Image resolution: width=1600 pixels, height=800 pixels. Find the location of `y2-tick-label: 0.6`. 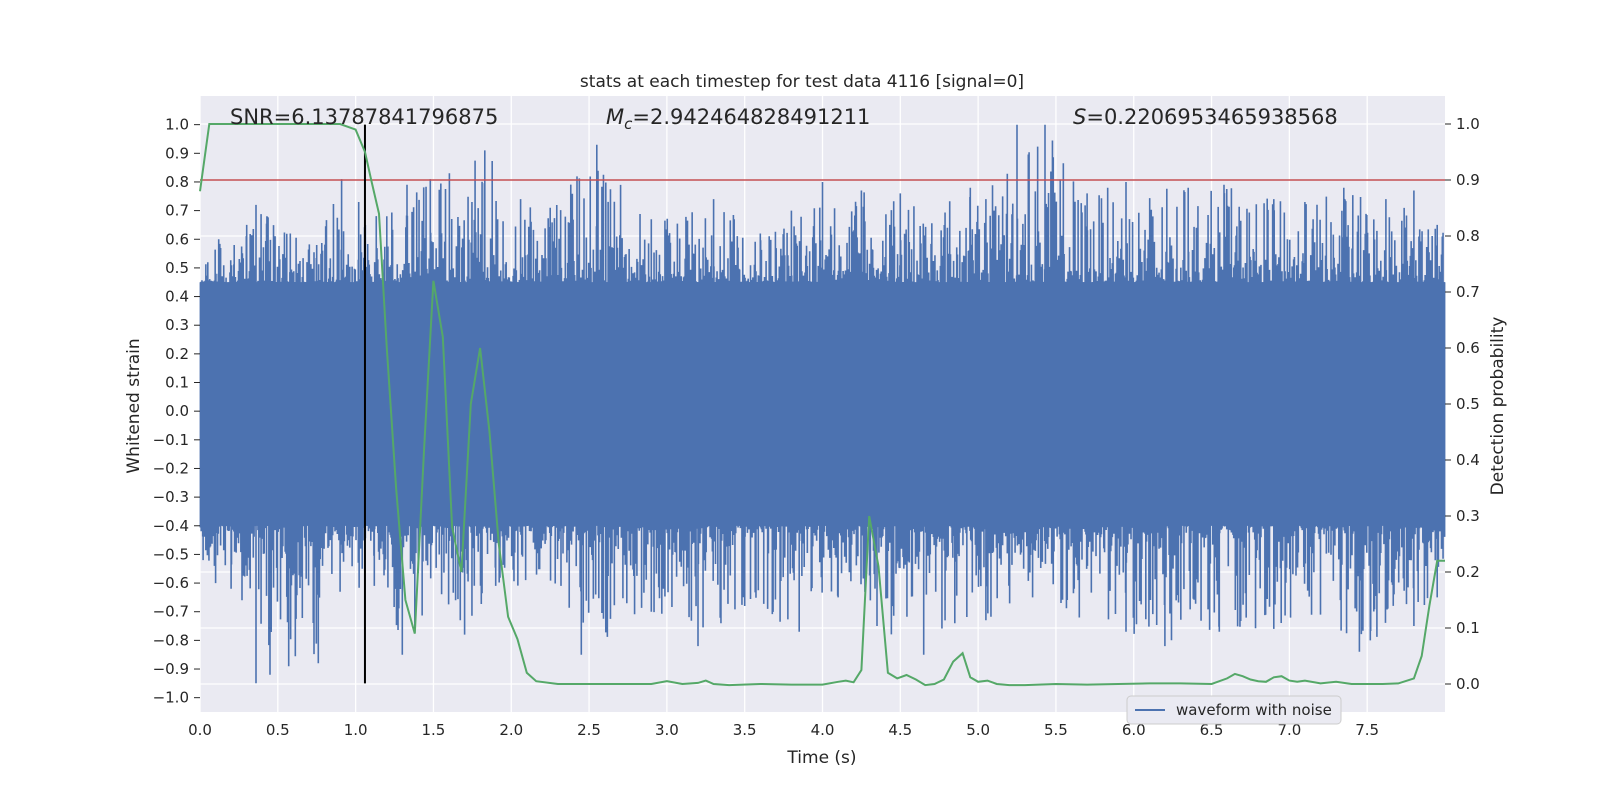

y2-tick-label: 0.6 is located at coordinates (1468, 348).